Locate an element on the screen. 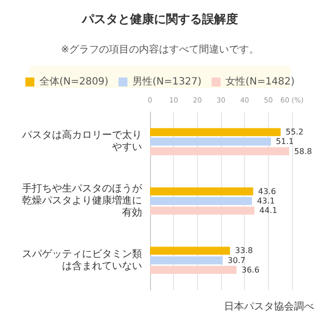  data-label: 43.1 is located at coordinates (266, 201).